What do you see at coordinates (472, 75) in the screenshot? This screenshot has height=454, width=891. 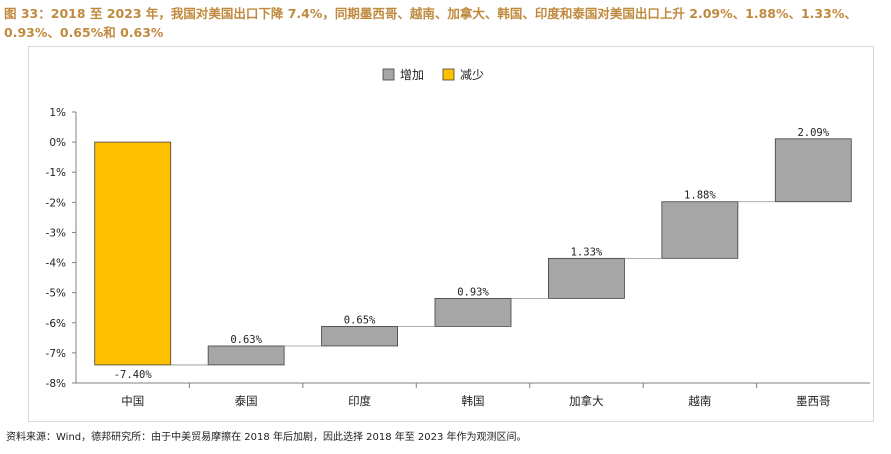 I see `legend-label: 减少` at bounding box center [472, 75].